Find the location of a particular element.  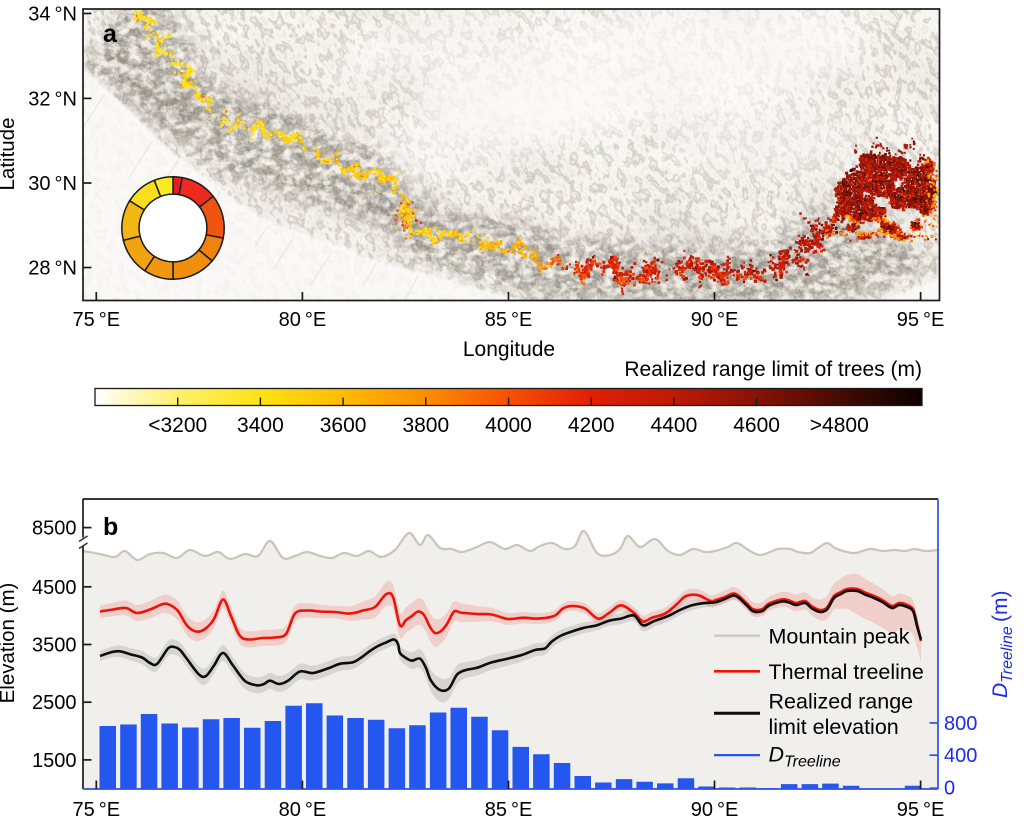

svg-text: 400 is located at coordinates (960, 756).